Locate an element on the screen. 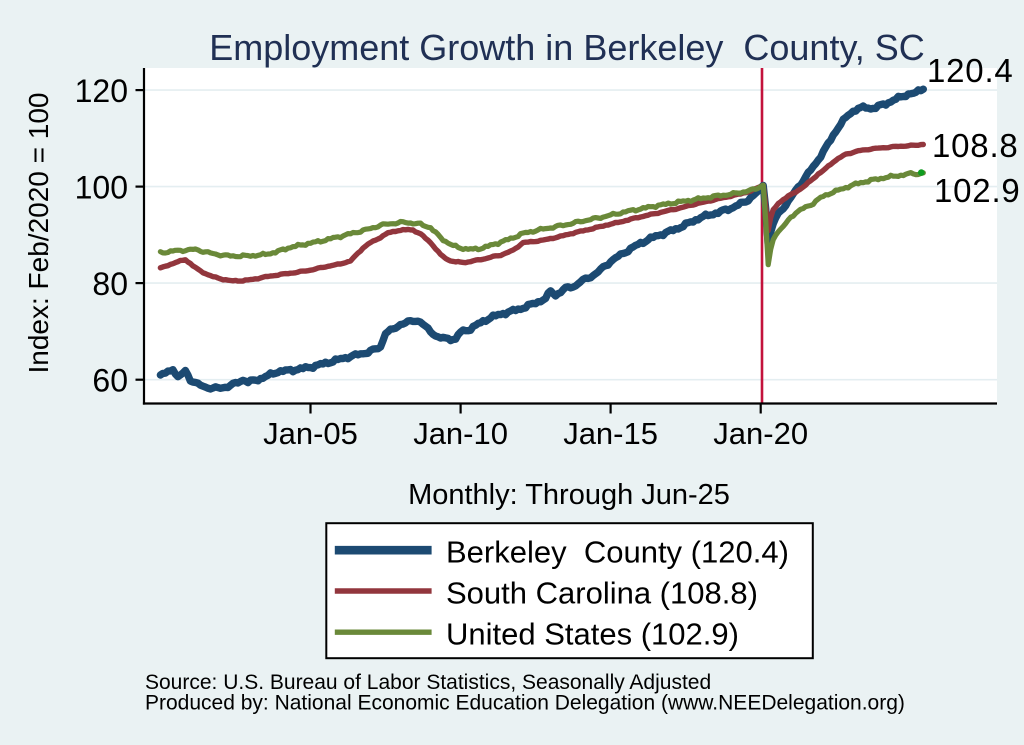 The height and width of the screenshot is (745, 1024). svg-text: Jan-15 is located at coordinates (610, 433).